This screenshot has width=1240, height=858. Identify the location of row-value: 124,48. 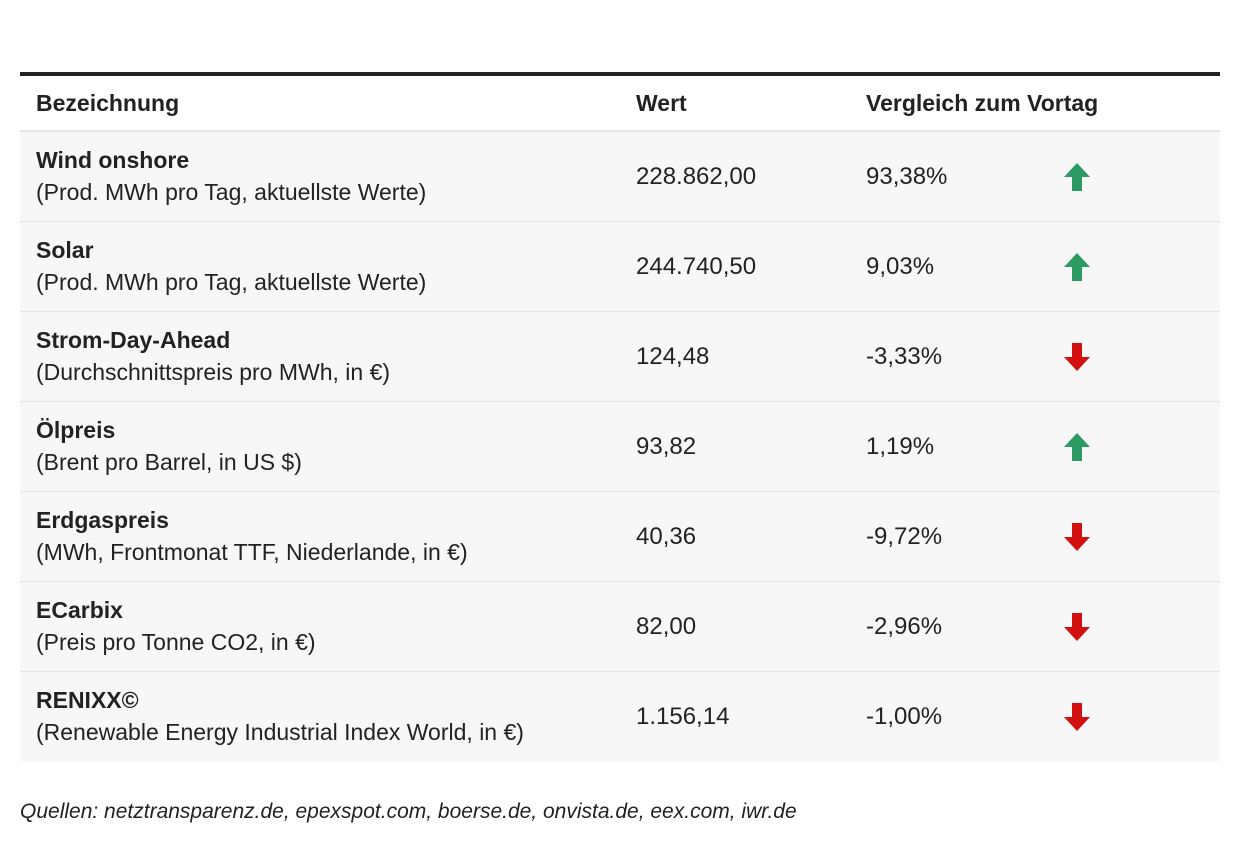
(673, 356).